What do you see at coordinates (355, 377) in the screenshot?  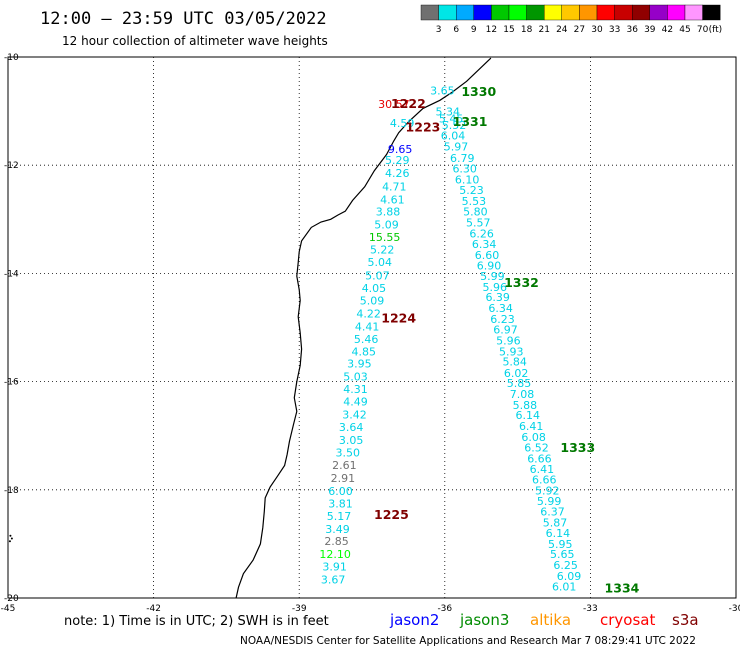 I see `swh-value: 5.03` at bounding box center [355, 377].